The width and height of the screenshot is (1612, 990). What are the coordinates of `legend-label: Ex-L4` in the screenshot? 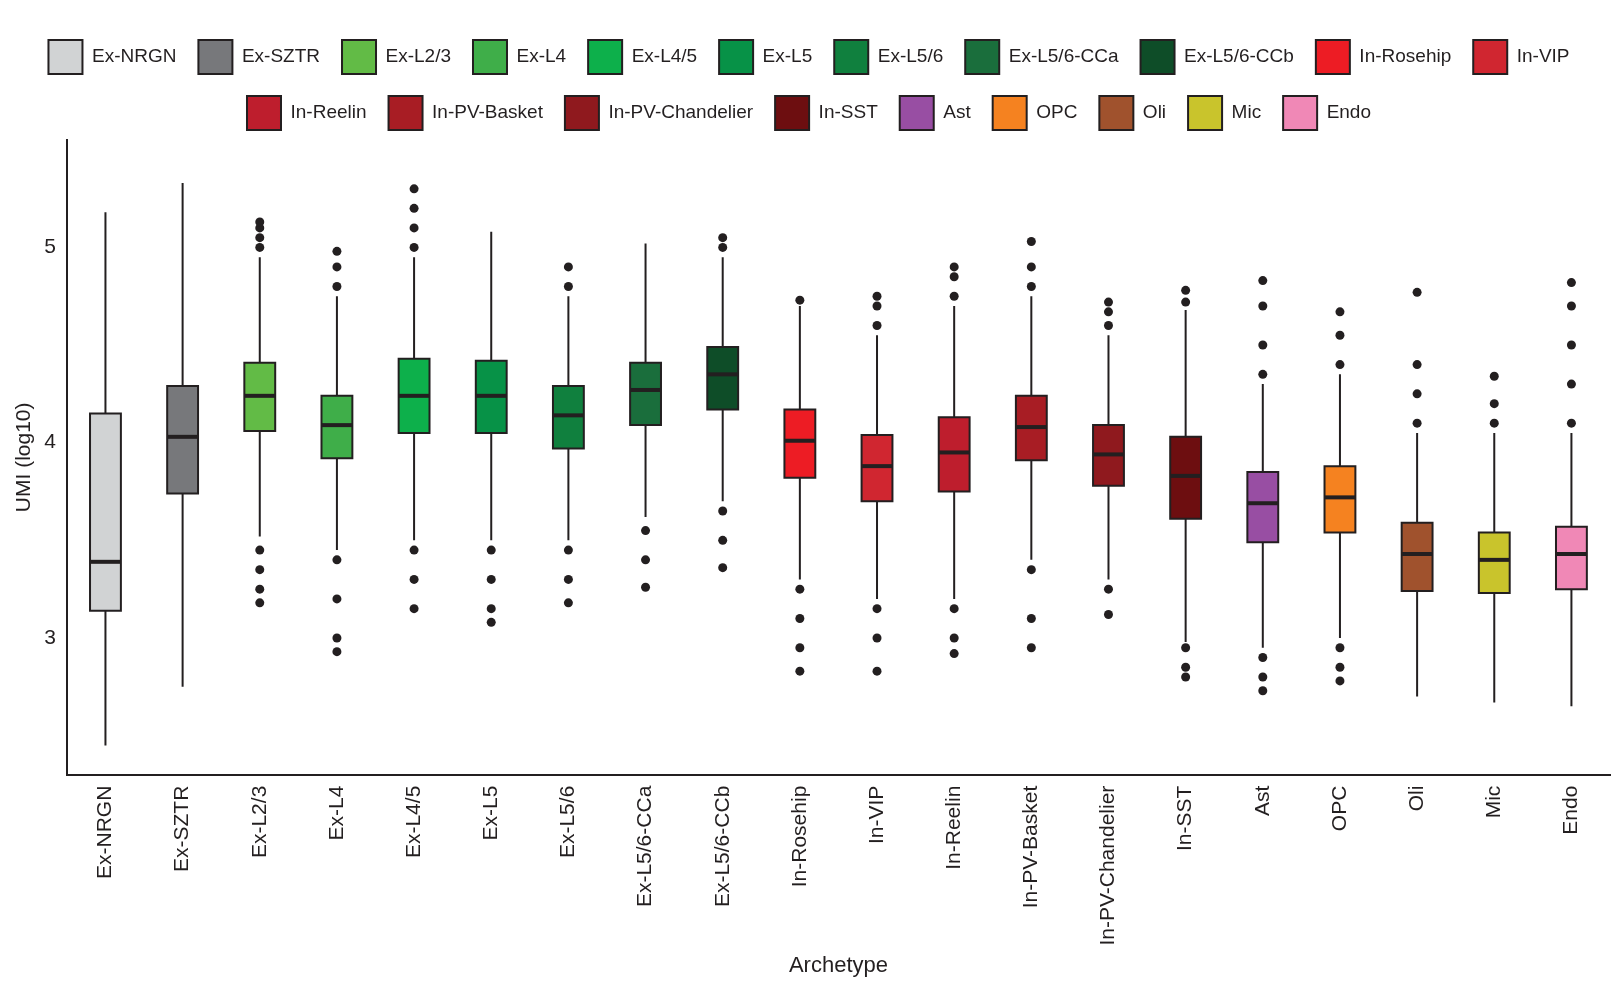 It's located at (541, 56).